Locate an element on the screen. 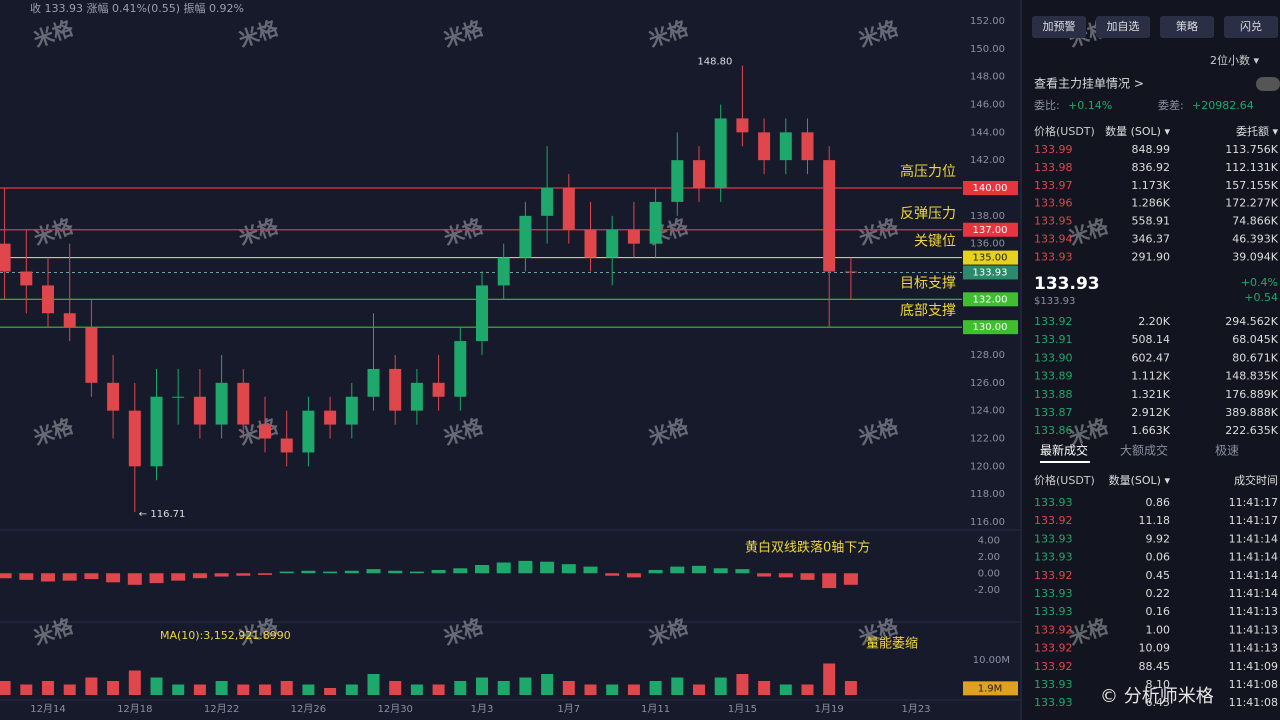 This screenshot has height=720, width=1280. toggle is located at coordinates (1268, 84).